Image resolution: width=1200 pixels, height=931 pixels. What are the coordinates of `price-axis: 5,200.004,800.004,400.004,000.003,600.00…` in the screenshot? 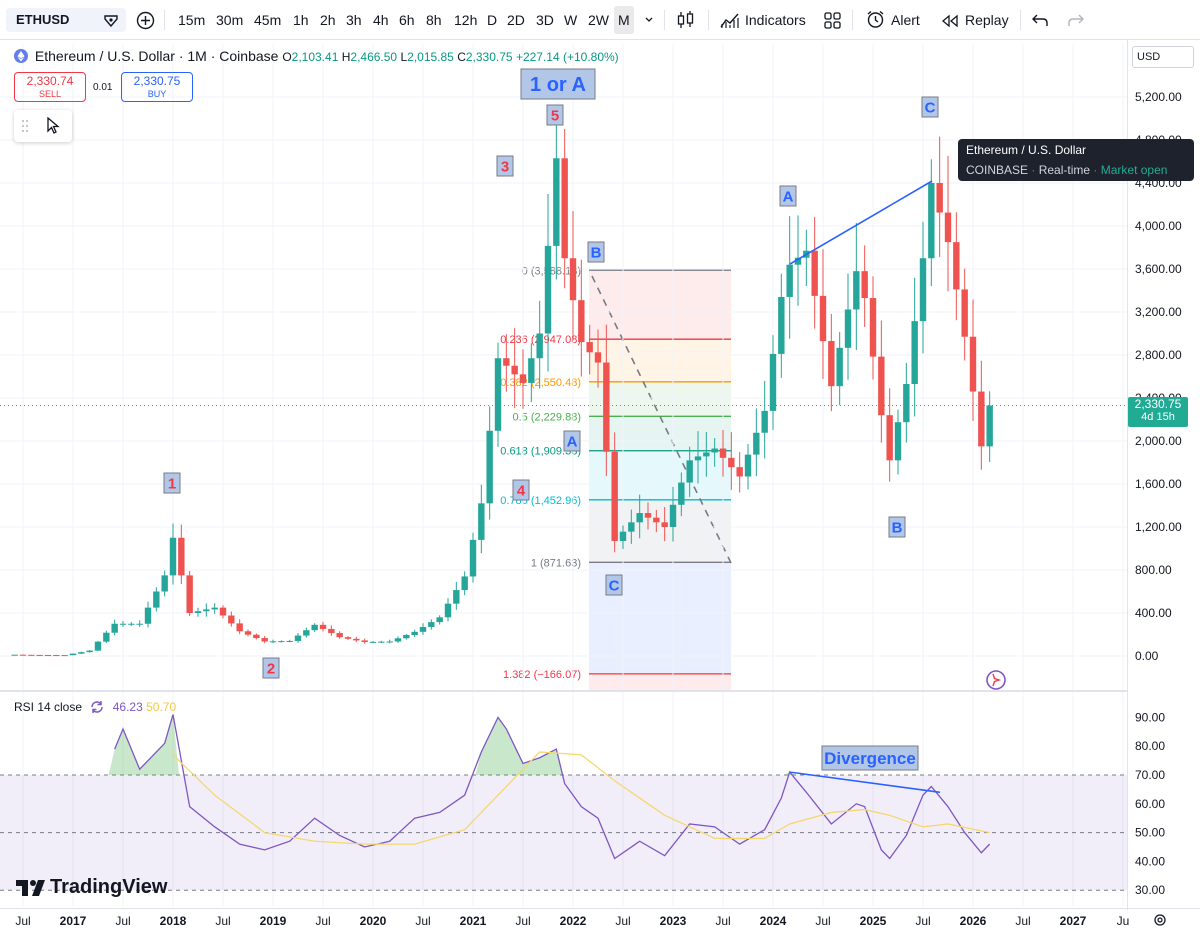 It's located at (1158, 493).